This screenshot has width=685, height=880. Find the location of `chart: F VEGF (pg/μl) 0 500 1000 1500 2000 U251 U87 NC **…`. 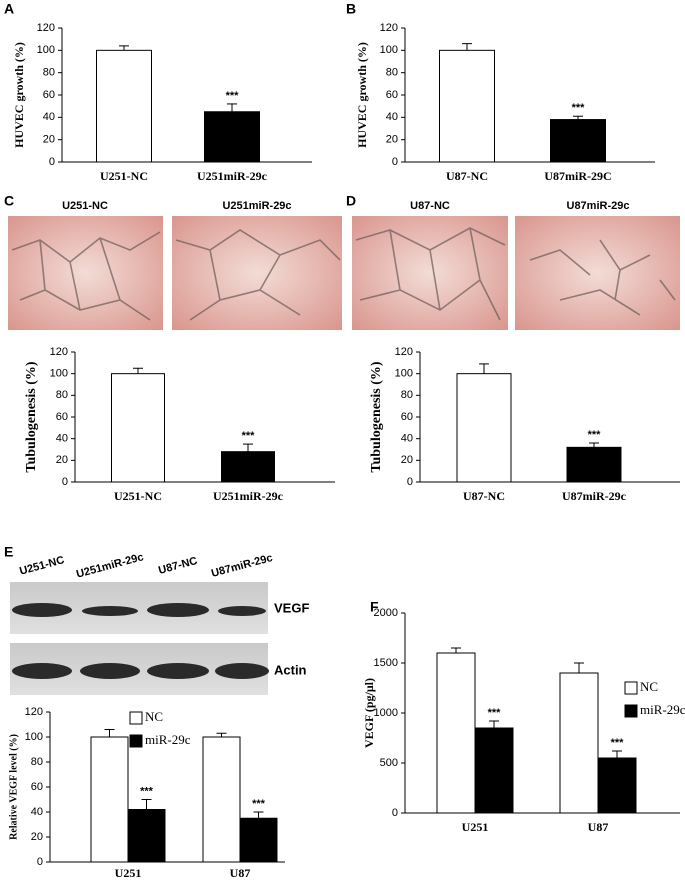

chart: F VEGF (pg/μl) 0 500 1000 1500 2000 U251 U87 NC **… is located at coordinates (523, 716).